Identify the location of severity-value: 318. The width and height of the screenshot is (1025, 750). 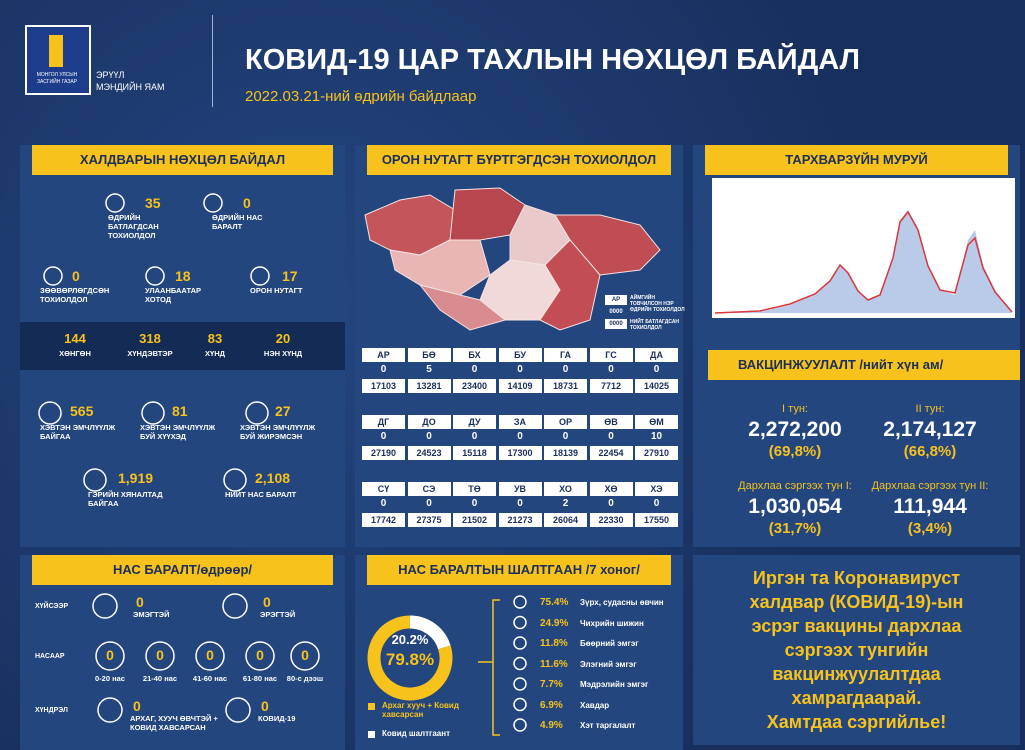
(150, 338).